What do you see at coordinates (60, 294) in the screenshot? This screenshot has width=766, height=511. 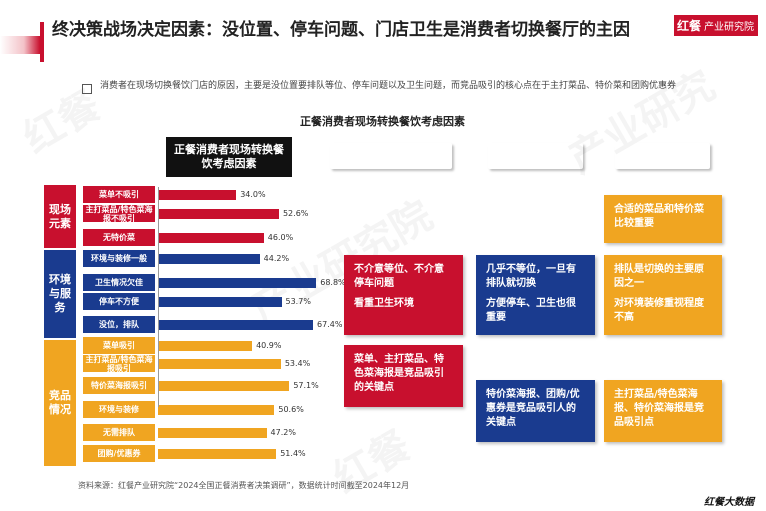 I see `category-label: 环境与服务` at bounding box center [60, 294].